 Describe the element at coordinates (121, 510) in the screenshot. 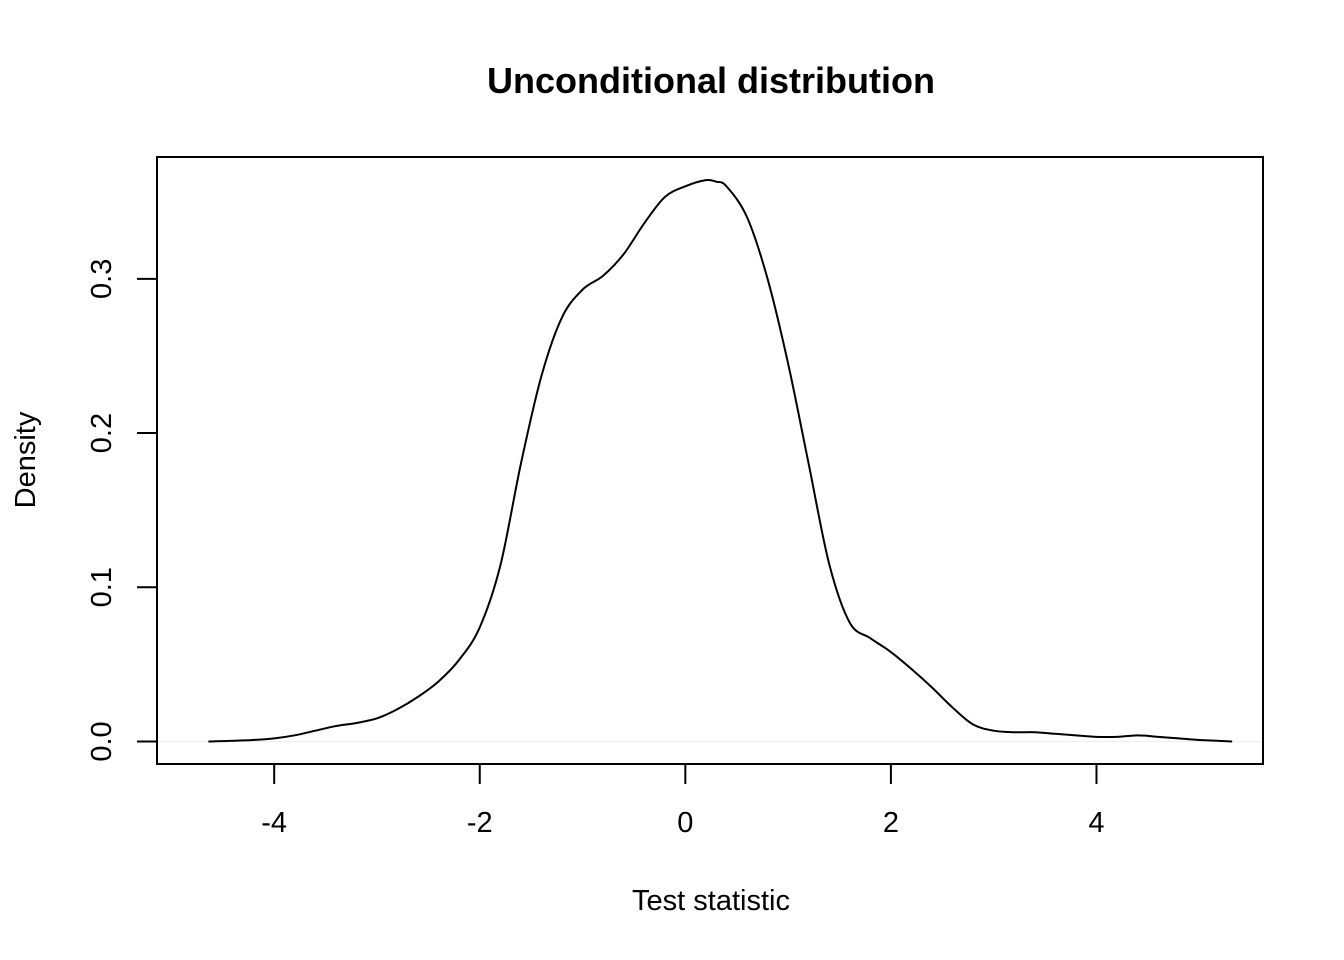

I see `y-axis: 0.0 0.1 0.2 0.3` at that location.